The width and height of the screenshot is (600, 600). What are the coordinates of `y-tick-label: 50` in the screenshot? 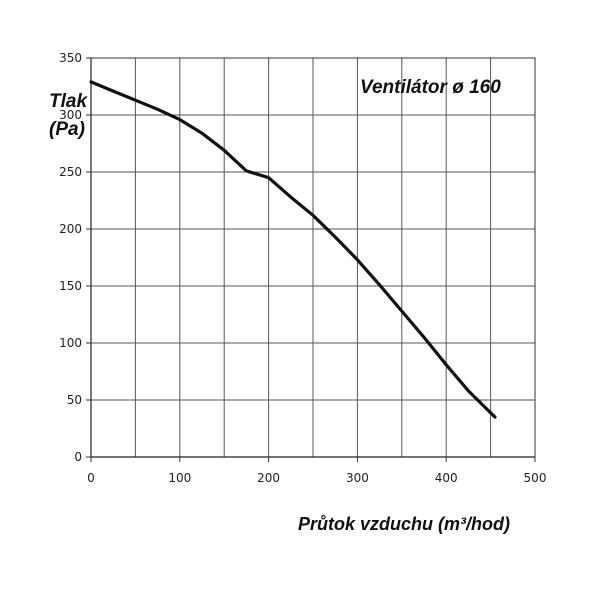 It's located at (74, 400).